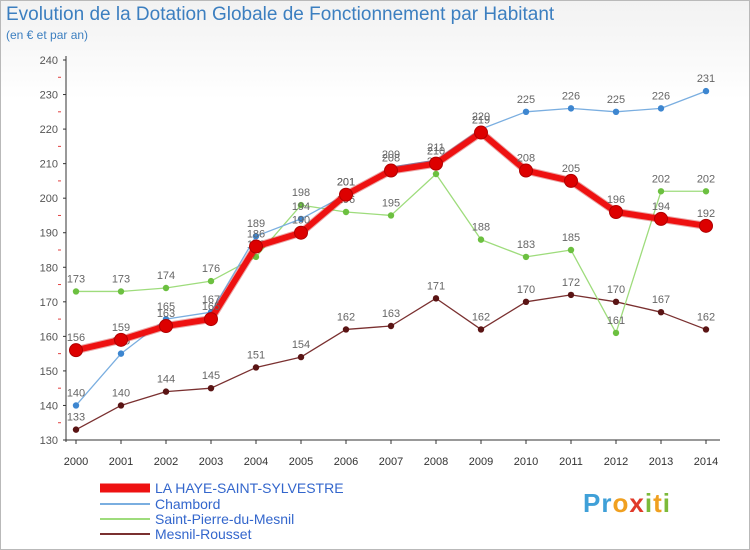 This screenshot has height=550, width=750. What do you see at coordinates (49, 234) in the screenshot?
I see `y-tick-label: 190` at bounding box center [49, 234].